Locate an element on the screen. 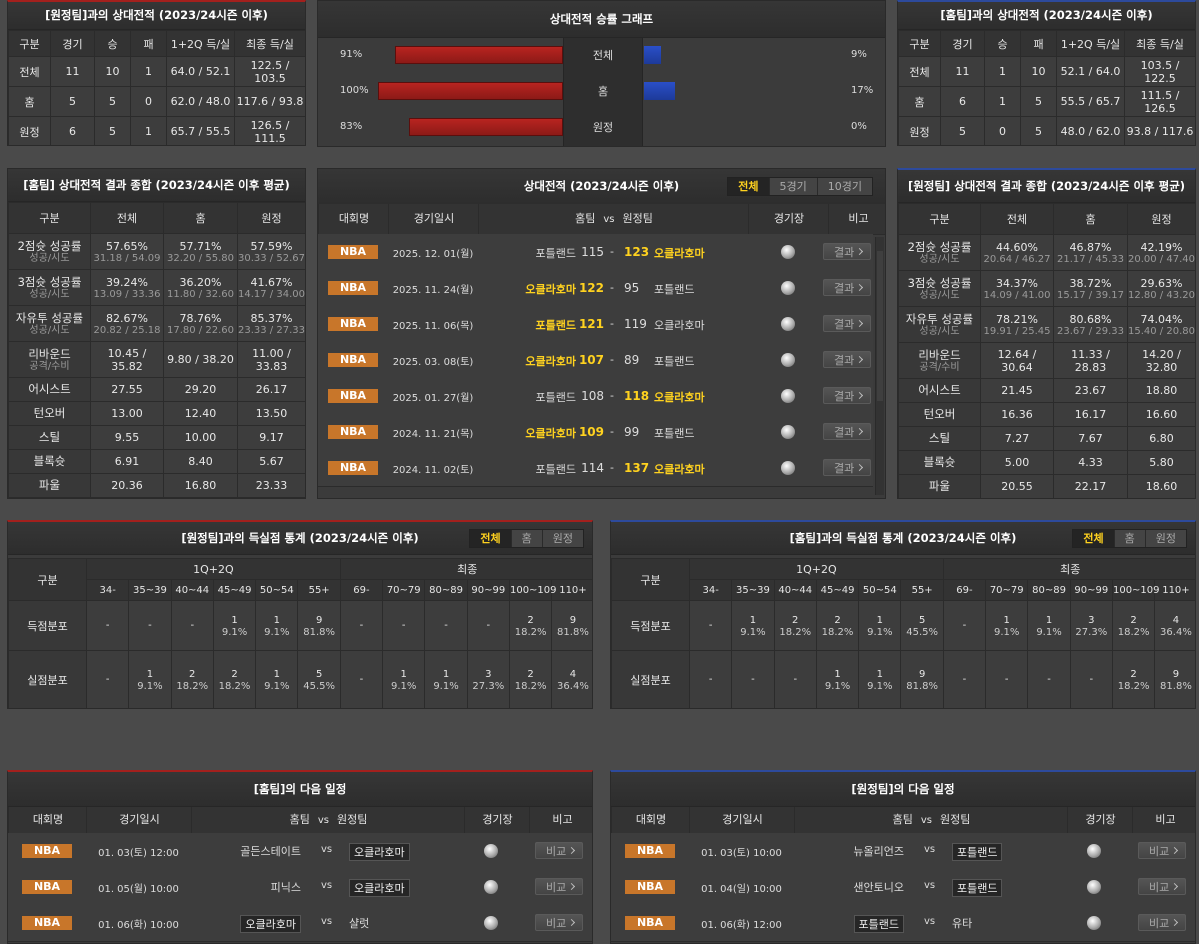  record-cell: 64.0 / 52.1 is located at coordinates (200, 71).